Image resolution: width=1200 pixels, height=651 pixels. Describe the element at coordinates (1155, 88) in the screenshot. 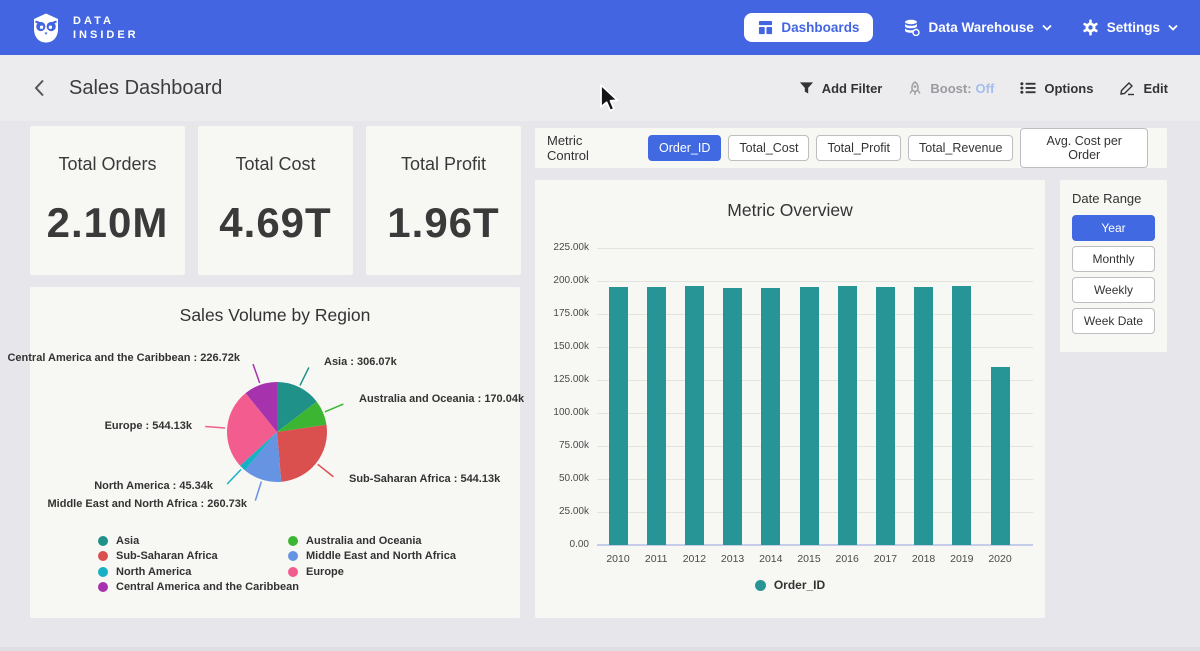

I see `edit-label: Edit` at that location.